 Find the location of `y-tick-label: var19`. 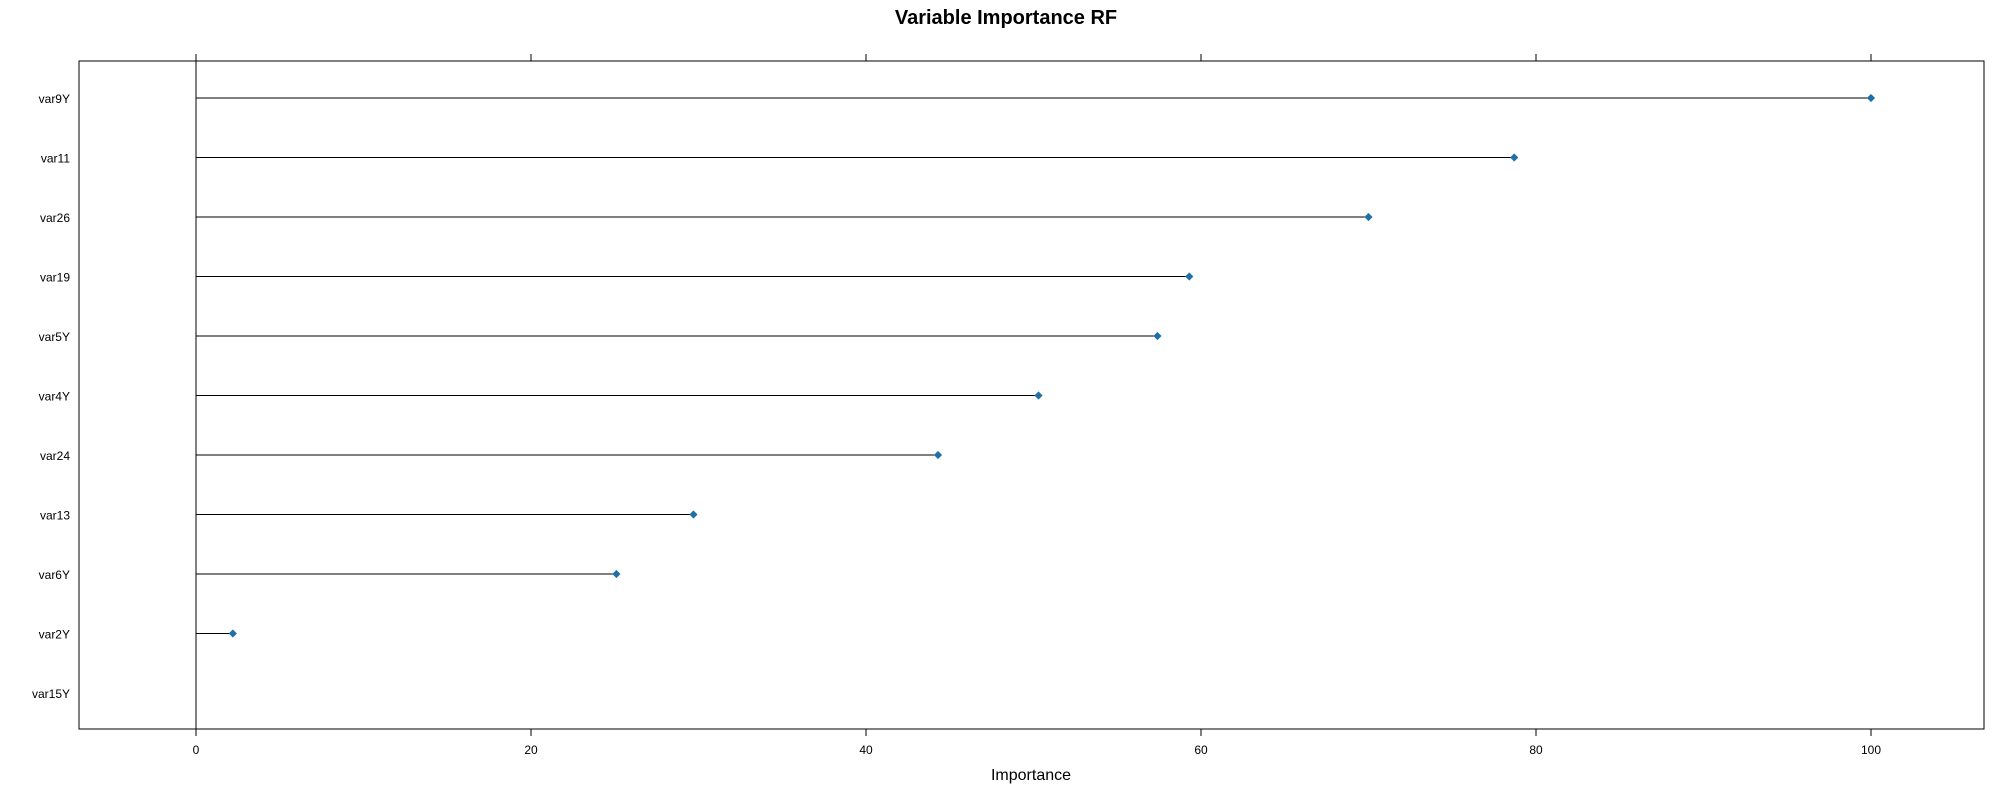

y-tick-label: var19 is located at coordinates (55, 278).